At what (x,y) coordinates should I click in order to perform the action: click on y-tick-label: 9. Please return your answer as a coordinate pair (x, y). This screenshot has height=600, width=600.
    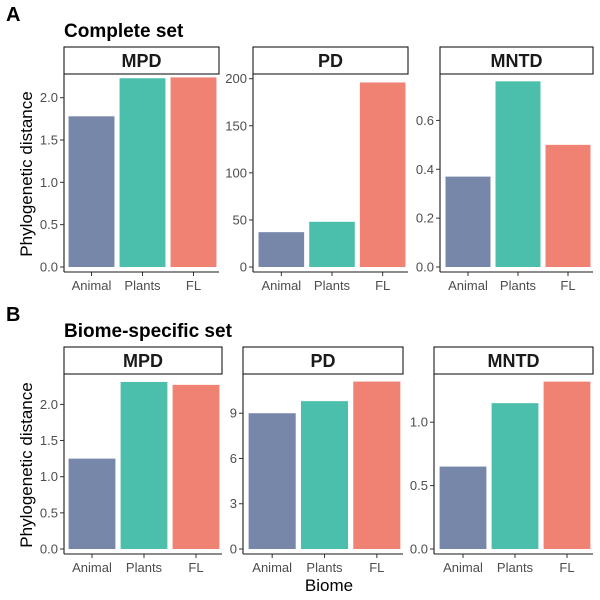
    Looking at the image, I should click on (233, 413).